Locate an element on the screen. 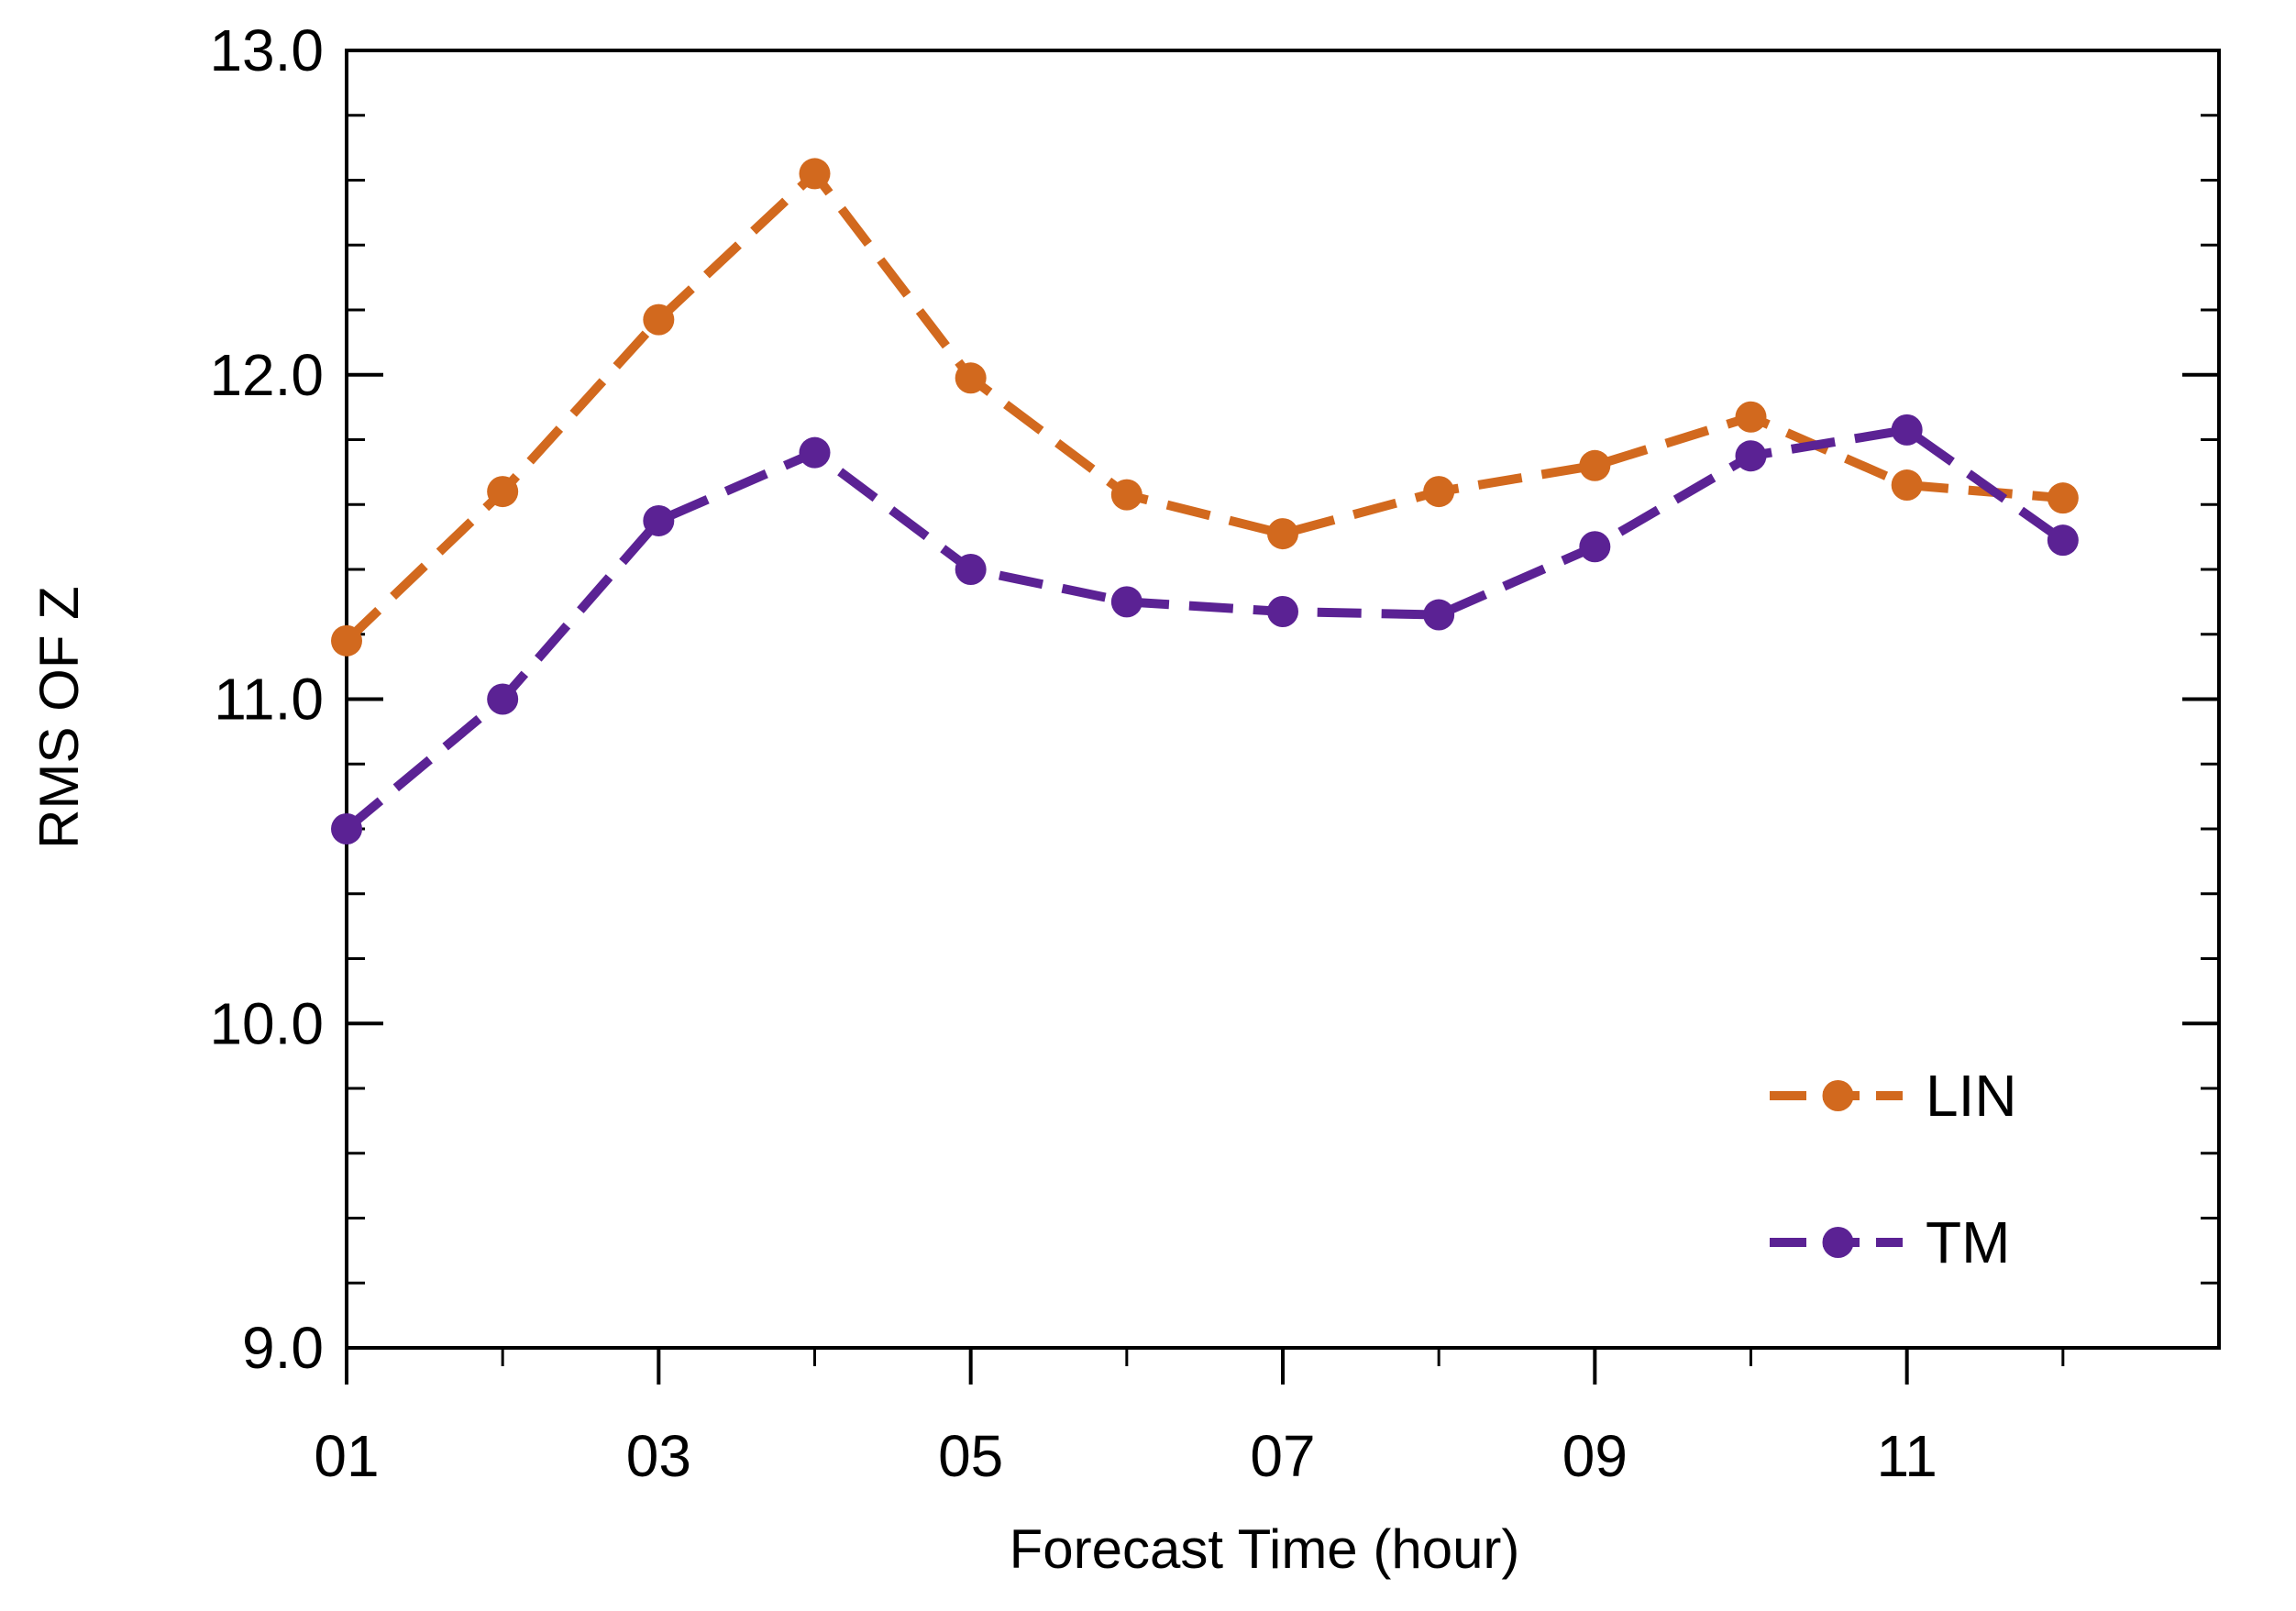  legend: LIN TM is located at coordinates (1893, 1169).